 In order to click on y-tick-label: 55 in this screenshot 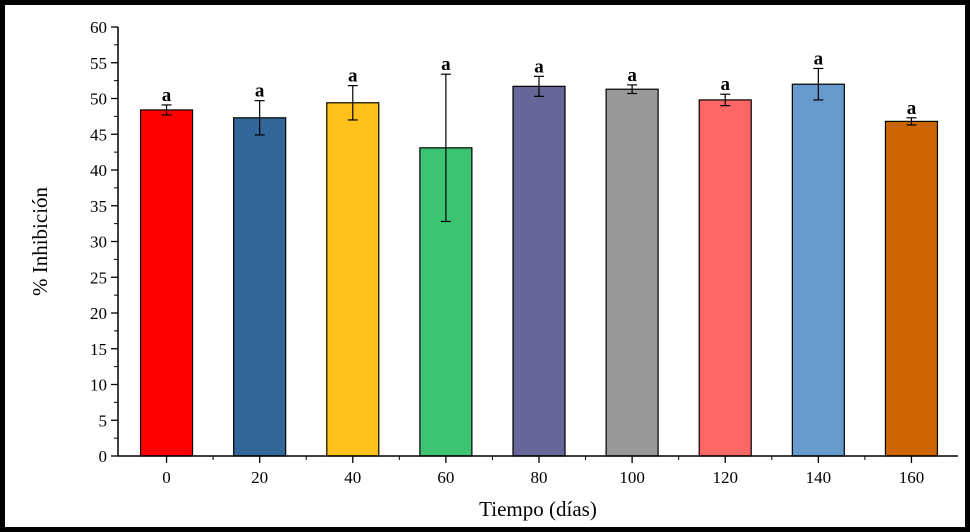, I will do `click(98, 63)`.